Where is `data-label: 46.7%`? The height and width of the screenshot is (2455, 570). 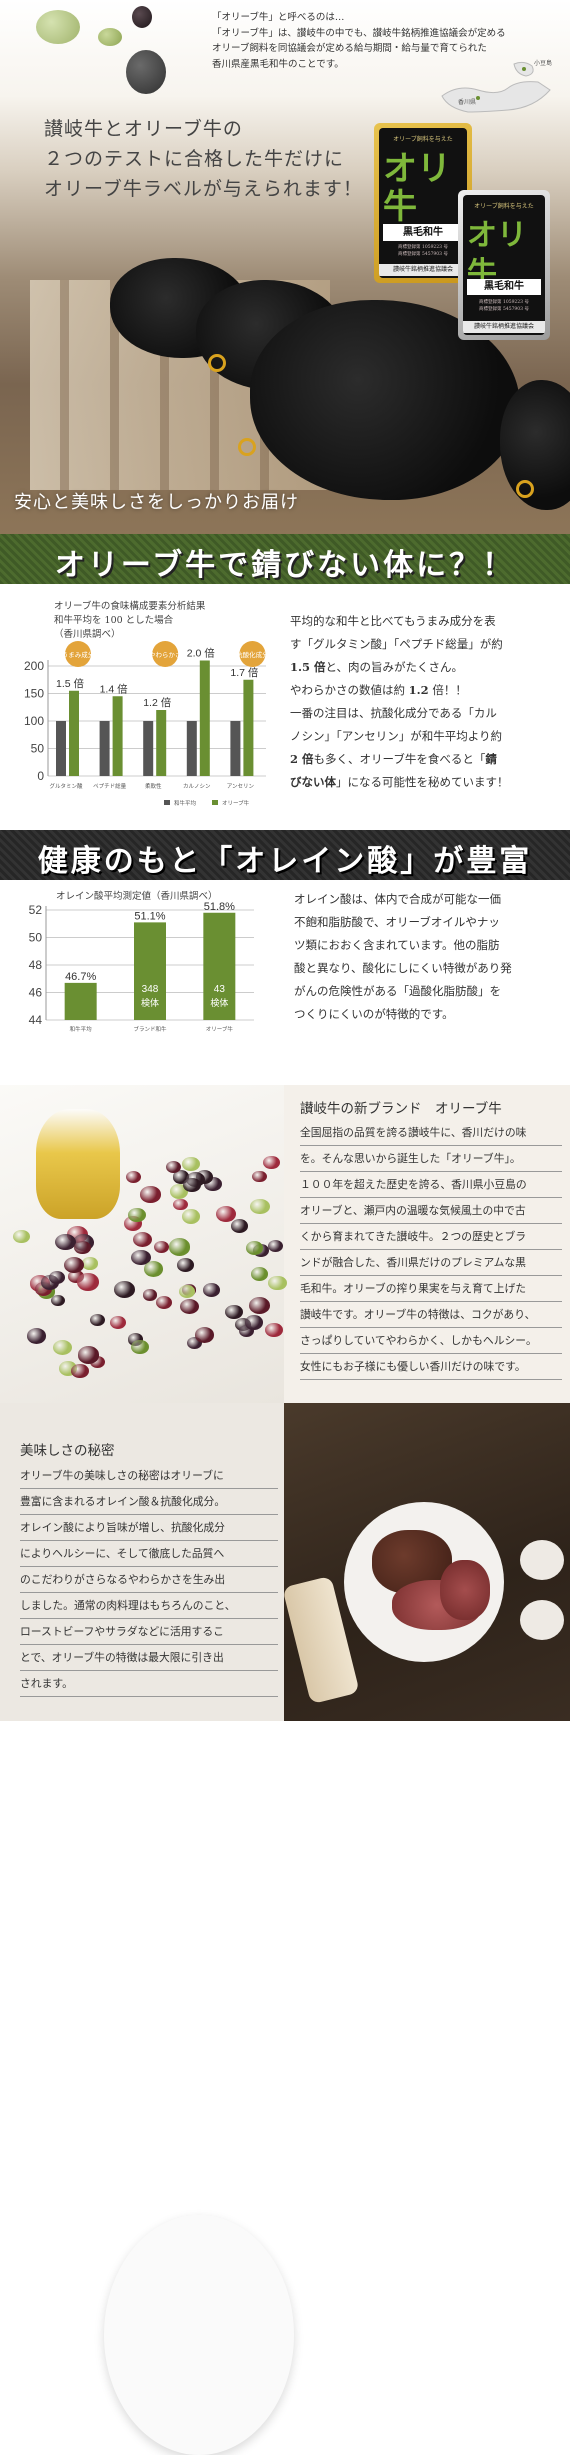 data-label: 46.7% is located at coordinates (80, 977).